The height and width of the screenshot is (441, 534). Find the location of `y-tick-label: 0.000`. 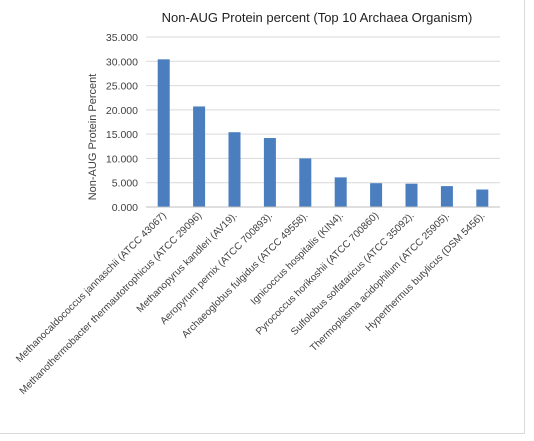

y-tick-label: 0.000 is located at coordinates (125, 208).